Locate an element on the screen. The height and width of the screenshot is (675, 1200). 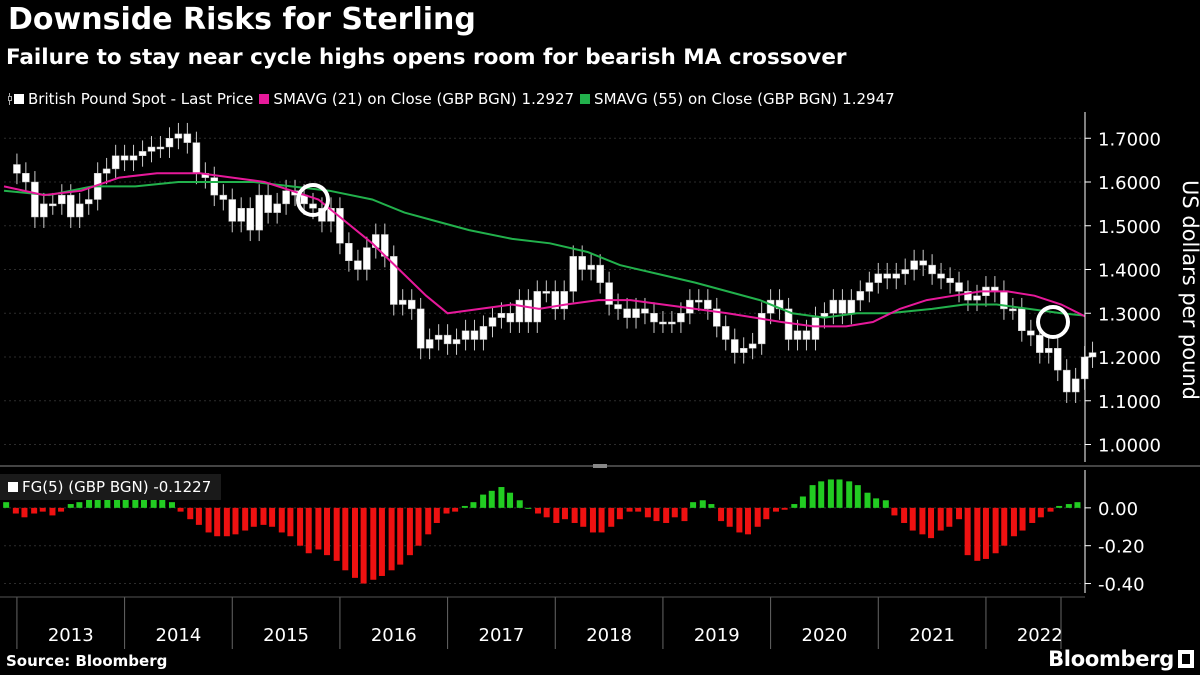
legend-item-price: British Pound Spot - Last Price is located at coordinates (130, 99).